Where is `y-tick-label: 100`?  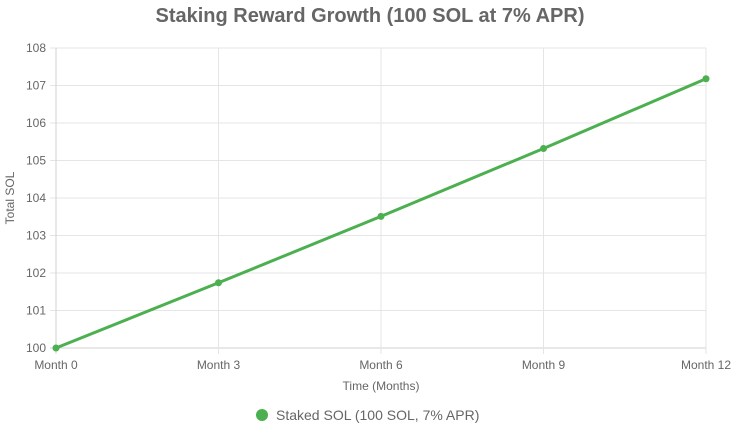 y-tick-label: 100 is located at coordinates (36, 348).